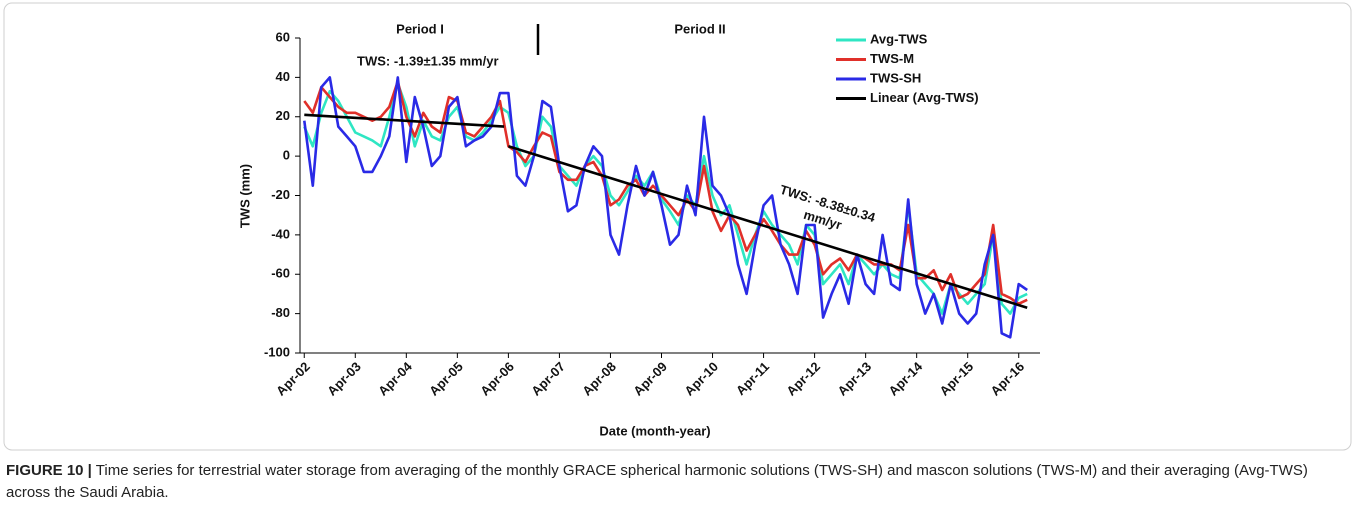 The image size is (1356, 523). What do you see at coordinates (446, 379) in the screenshot?
I see `x-tick-label: Apr-05` at bounding box center [446, 379].